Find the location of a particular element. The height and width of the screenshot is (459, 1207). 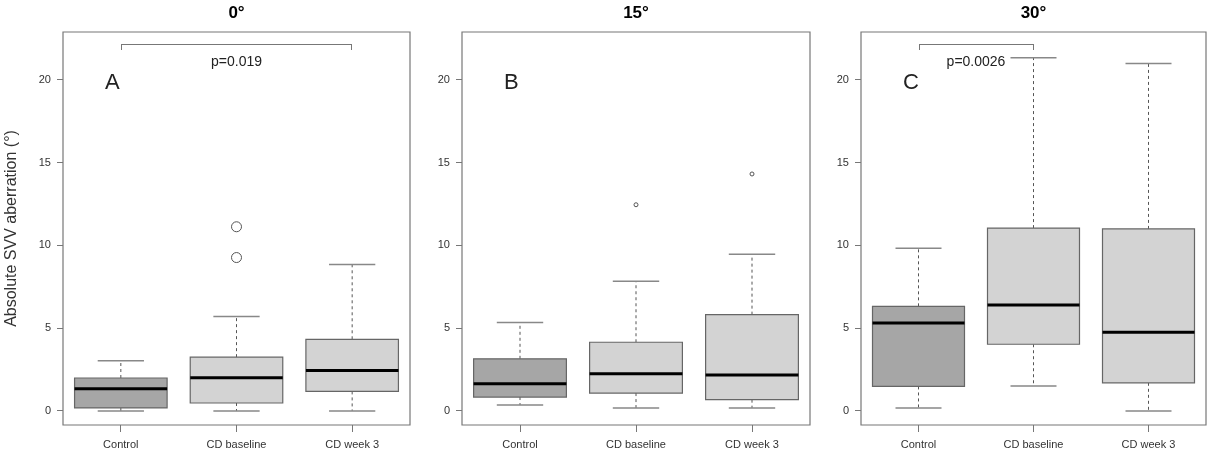

annotation: p=0.0026 is located at coordinates (976, 60).